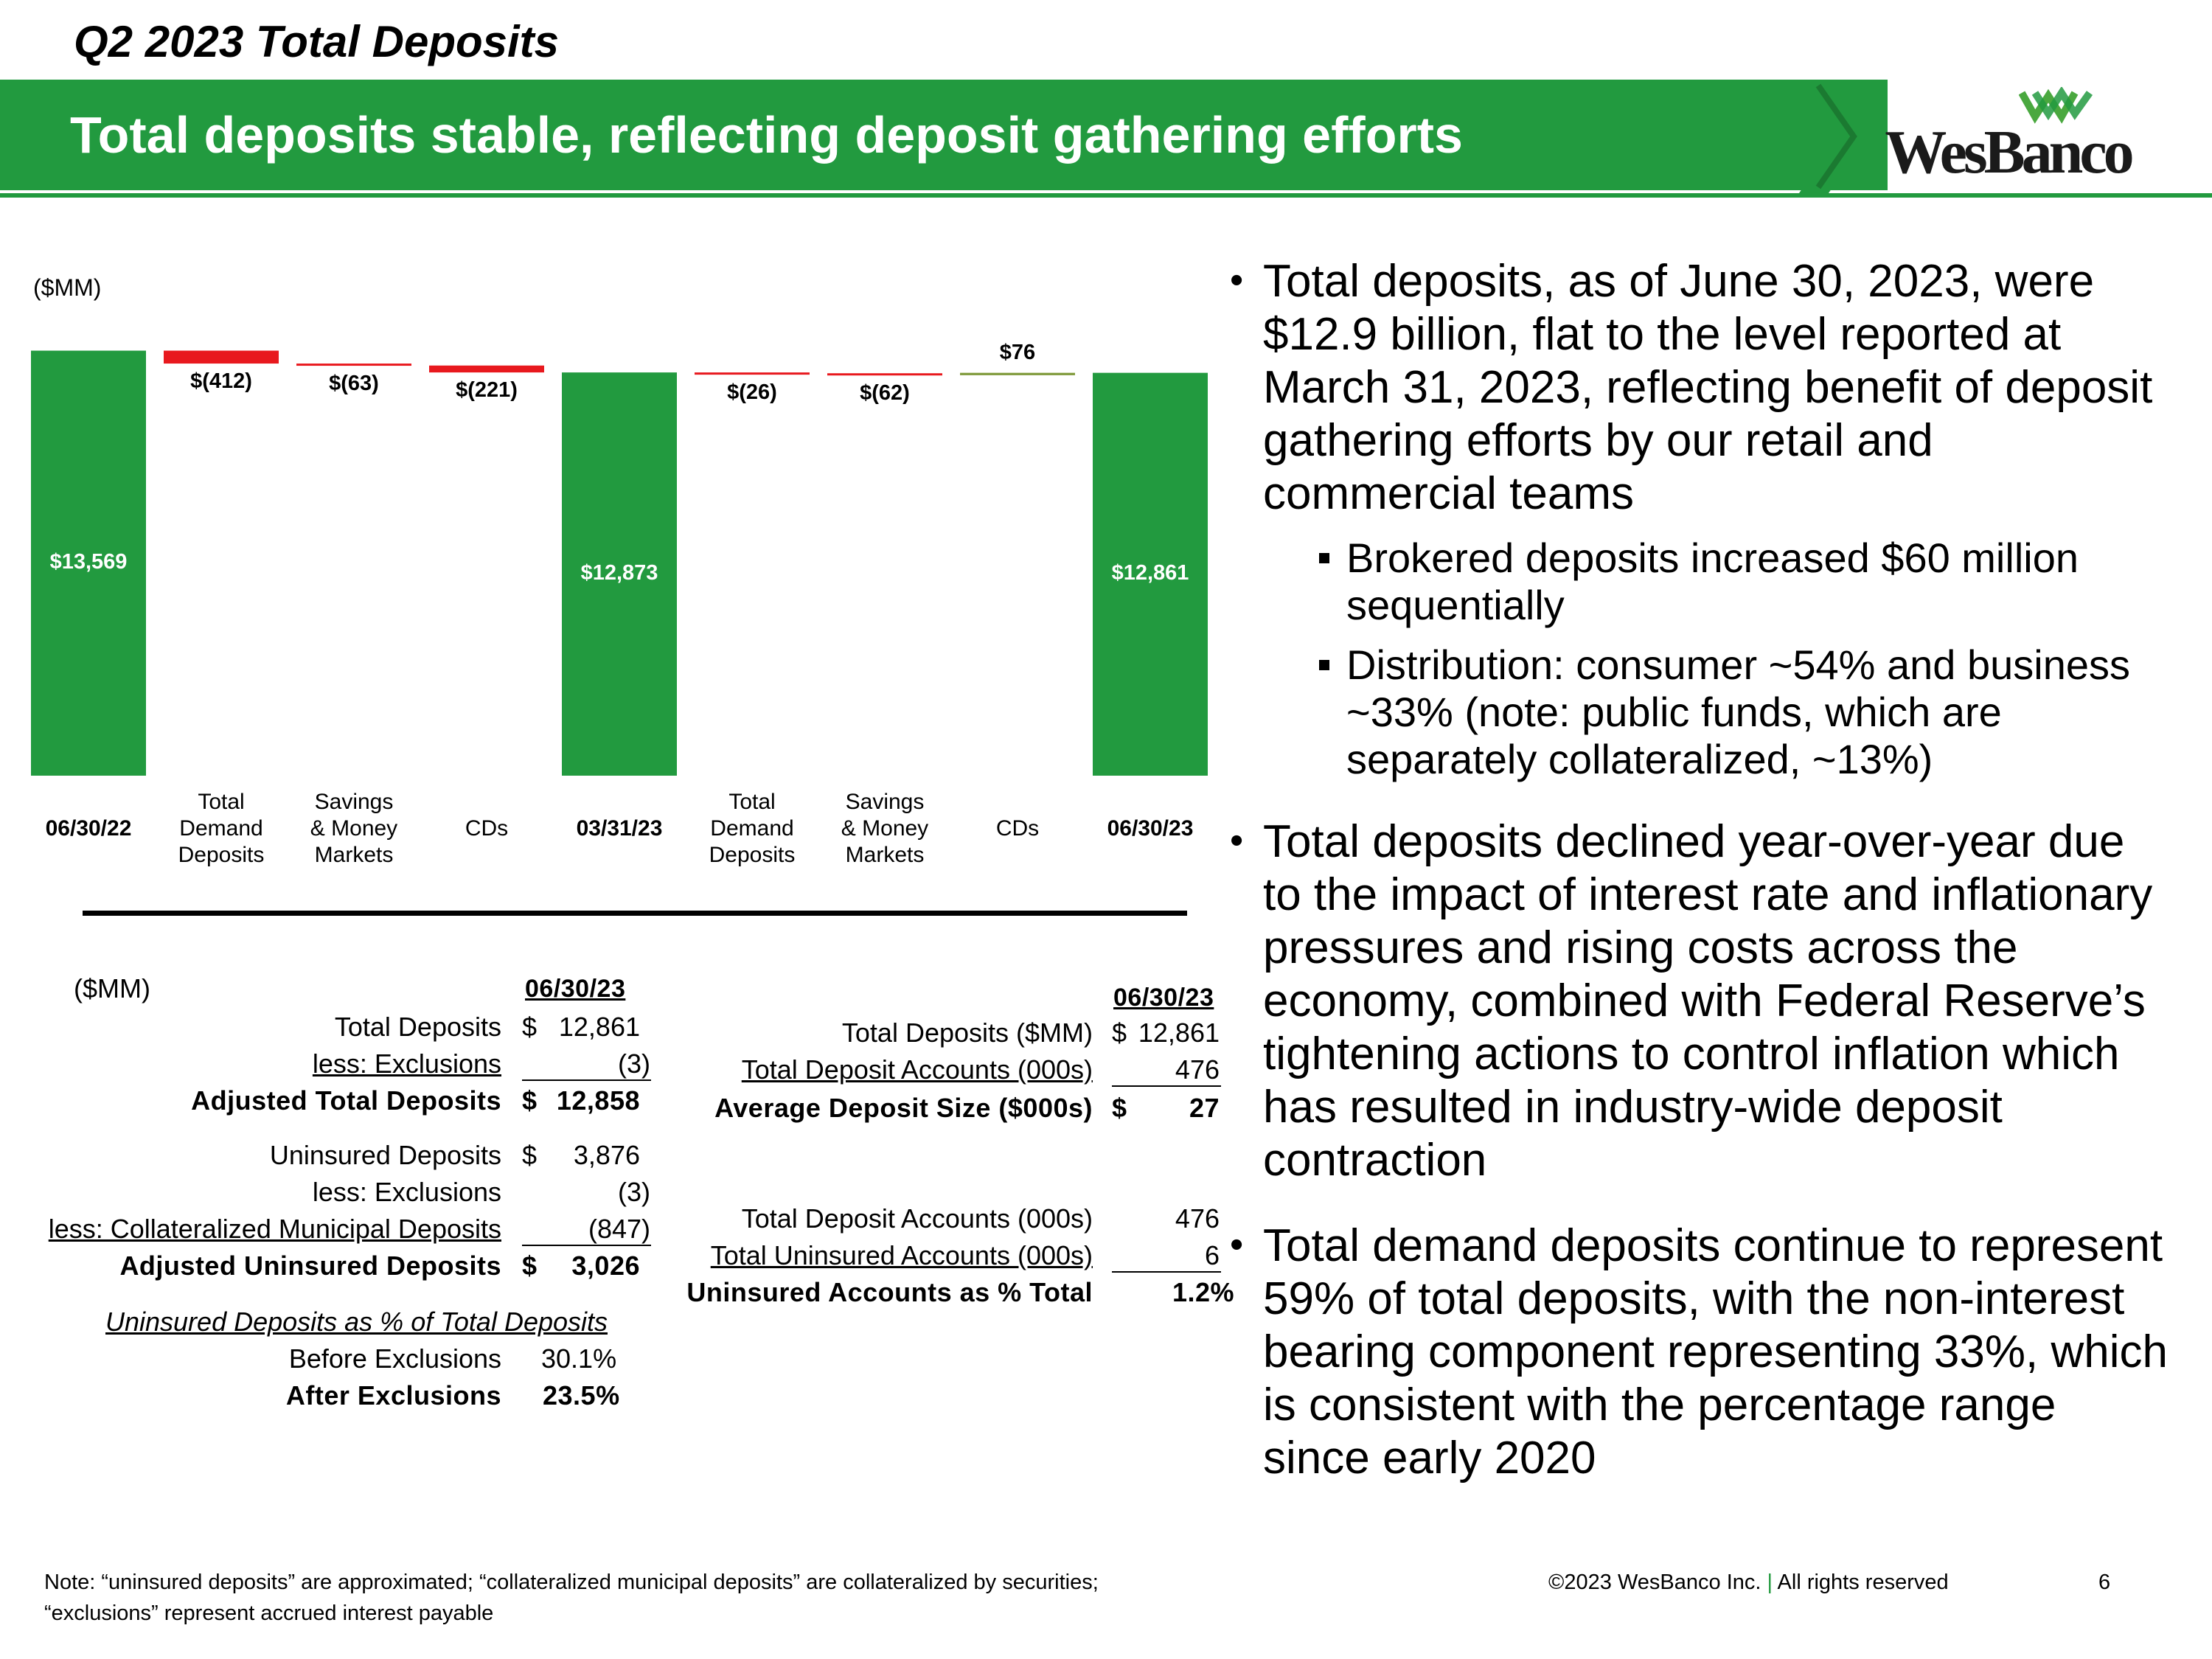  What do you see at coordinates (1150, 828) in the screenshot?
I see `x-axis-label: 06/30/23` at bounding box center [1150, 828].